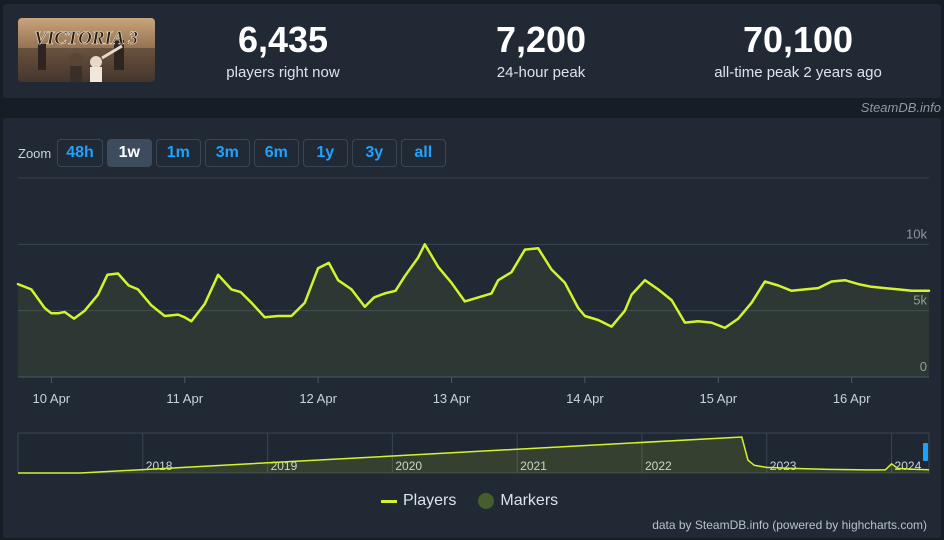 The width and height of the screenshot is (944, 540). Describe the element at coordinates (52, 398) in the screenshot. I see `x-tick-label: 10 Apr` at that location.